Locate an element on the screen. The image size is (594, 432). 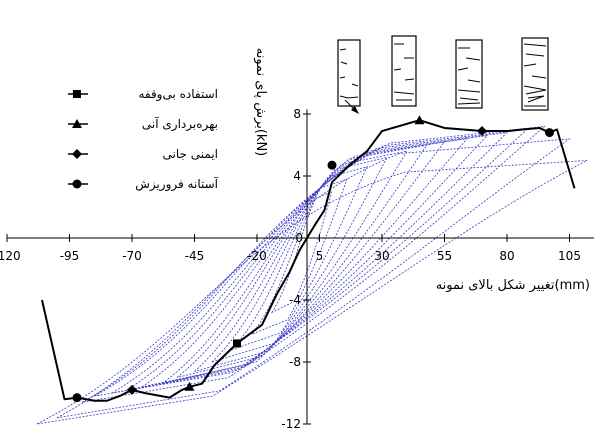
legend-label: ایمنی جانی is located at coordinates (190, 154).